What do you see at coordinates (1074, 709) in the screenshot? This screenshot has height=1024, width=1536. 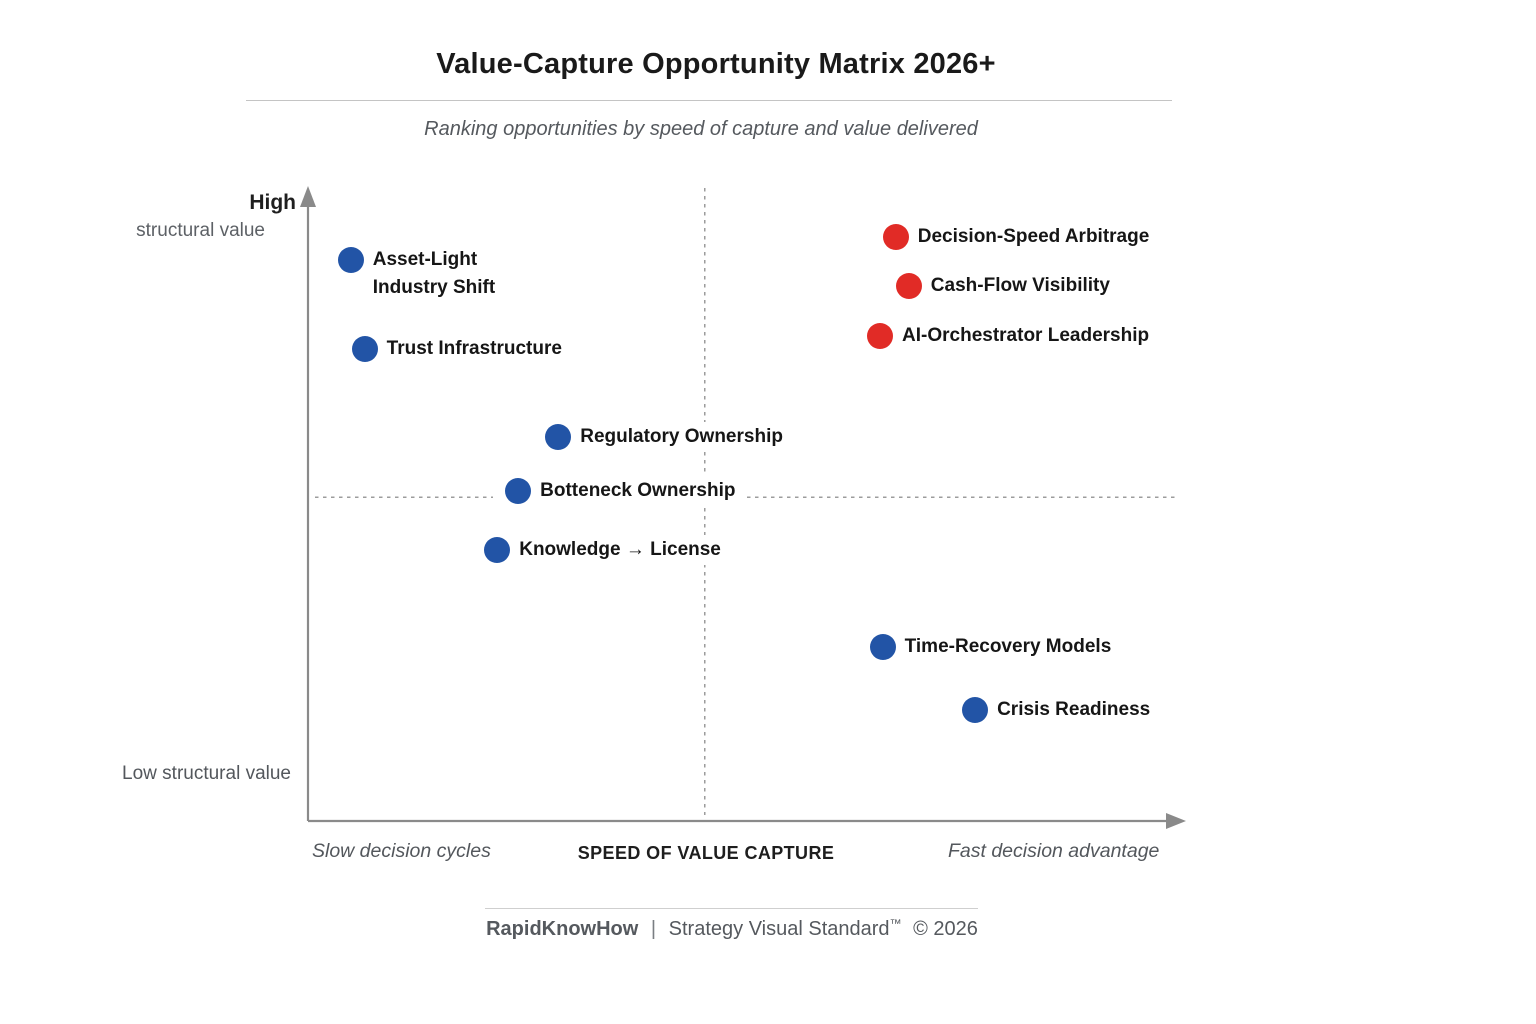 I see `point-label: Crisis Readiness` at bounding box center [1074, 709].